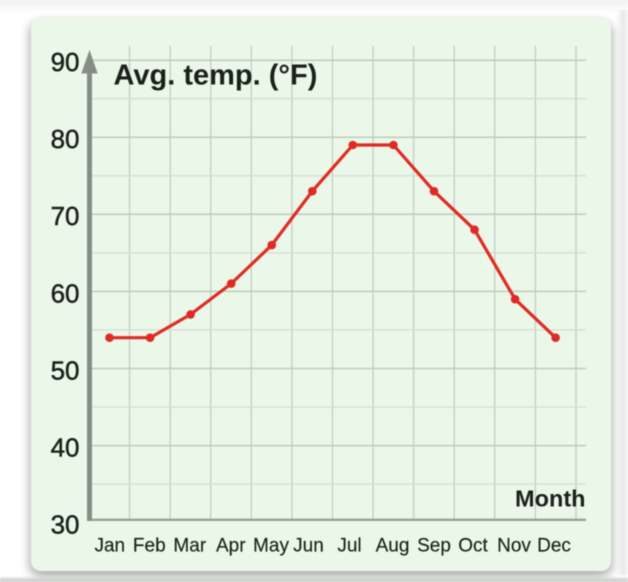 The image size is (628, 582). Describe the element at coordinates (434, 545) in the screenshot. I see `svg-text: Sep` at that location.